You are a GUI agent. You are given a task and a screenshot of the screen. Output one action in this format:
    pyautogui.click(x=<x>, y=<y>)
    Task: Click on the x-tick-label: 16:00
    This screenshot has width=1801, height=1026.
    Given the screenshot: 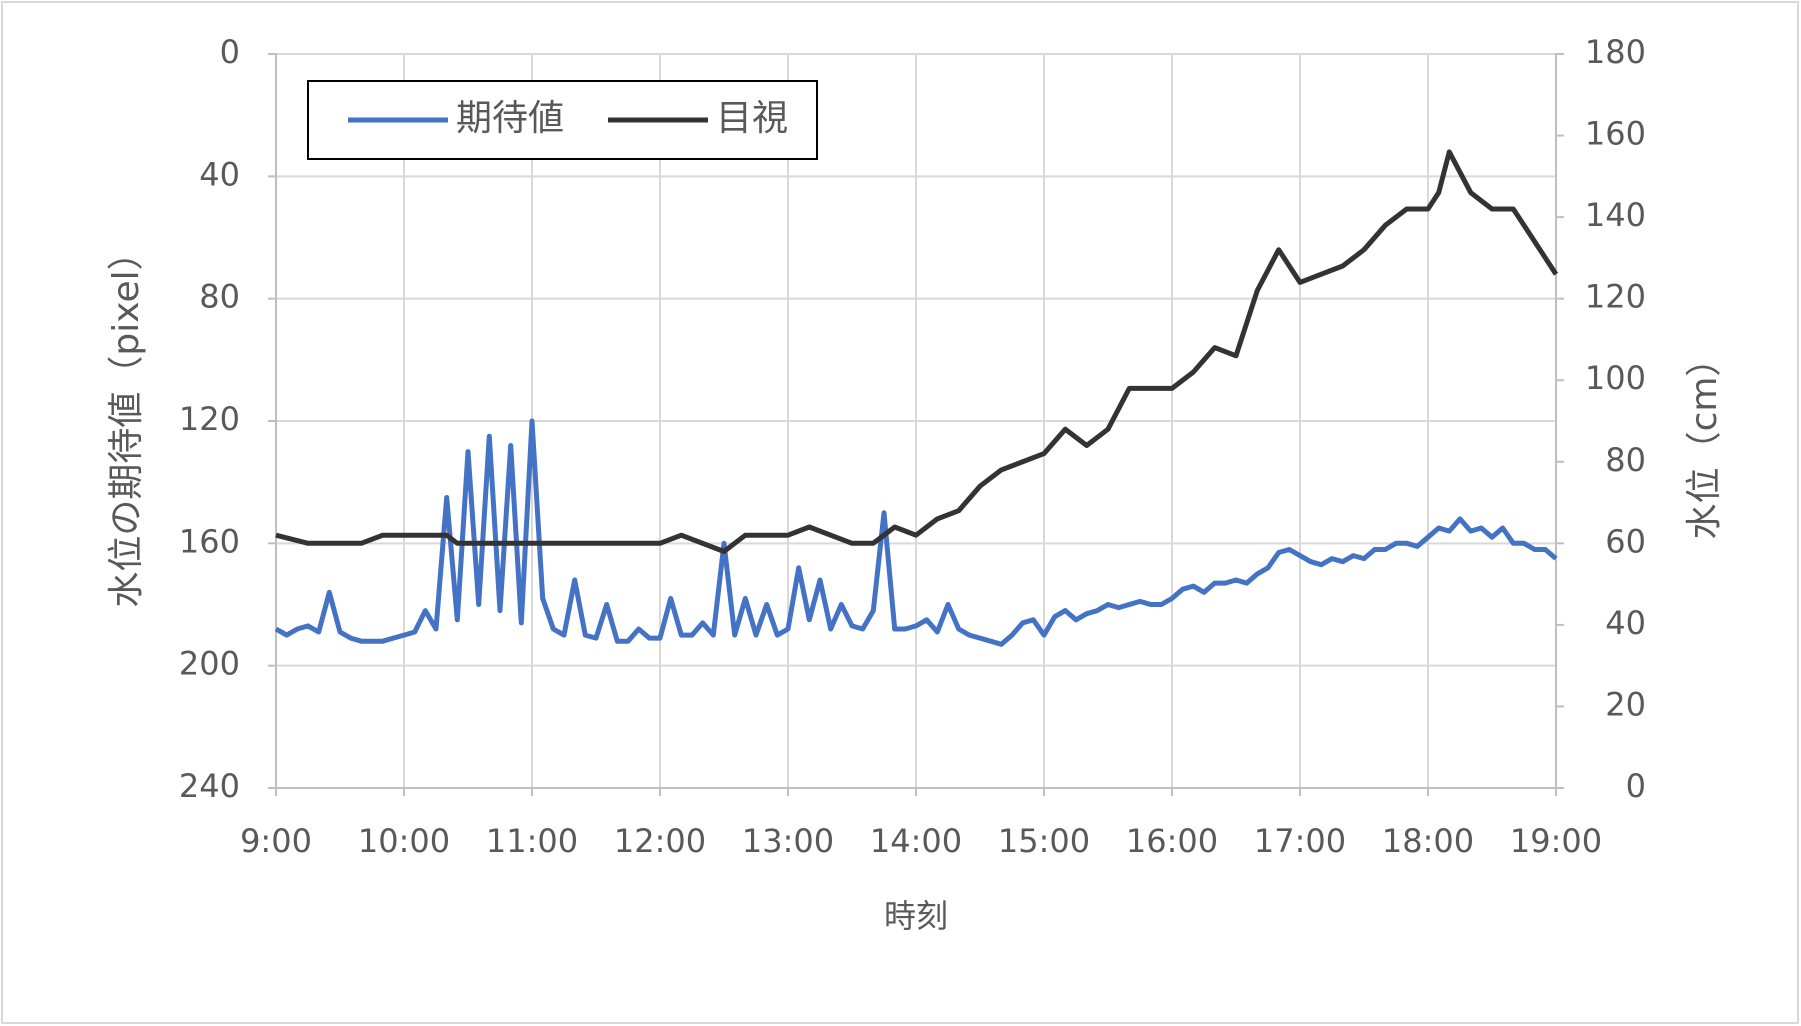 What is the action you would take?
    pyautogui.click(x=1172, y=841)
    